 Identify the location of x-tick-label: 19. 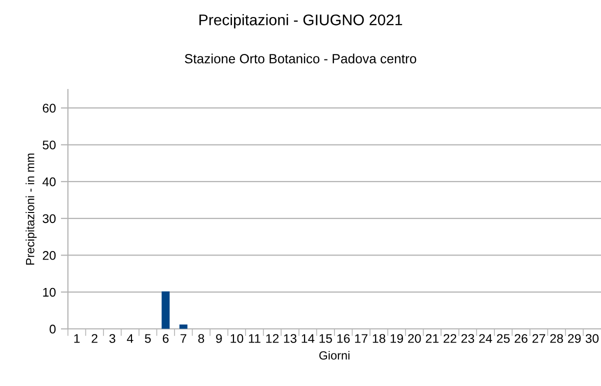
(397, 338).